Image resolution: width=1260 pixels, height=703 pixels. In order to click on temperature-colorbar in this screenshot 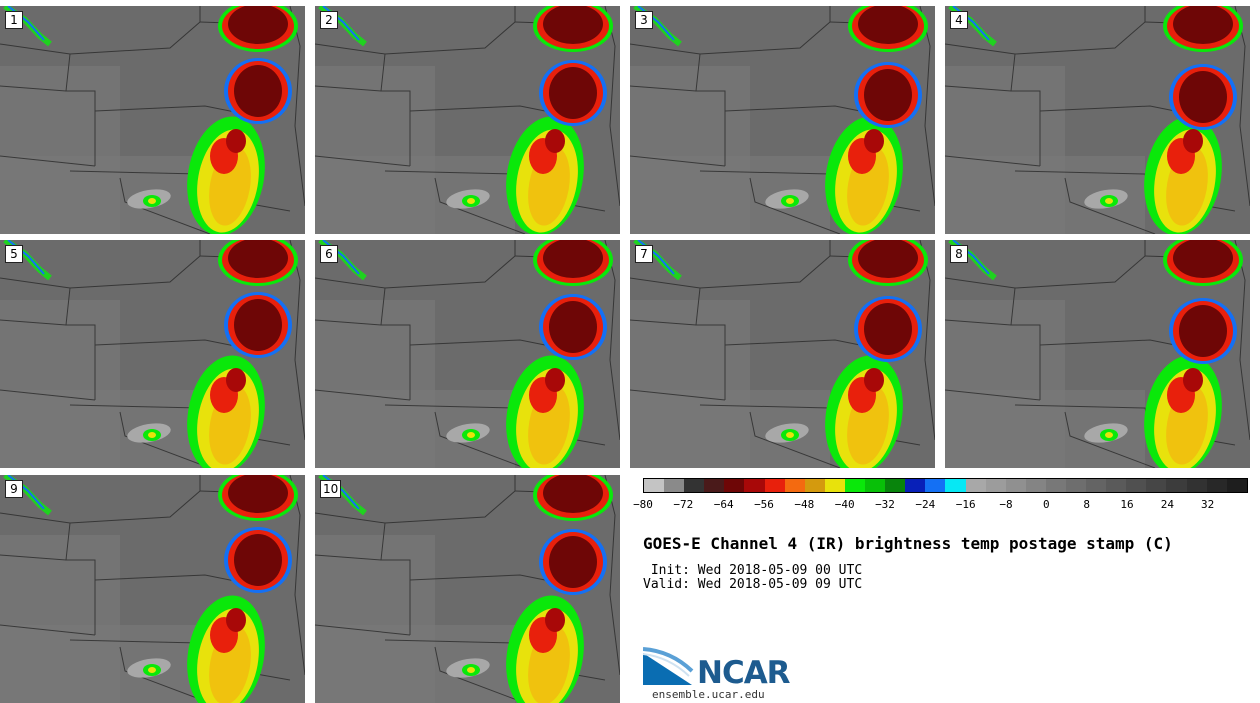, I will do `click(945, 485)`.